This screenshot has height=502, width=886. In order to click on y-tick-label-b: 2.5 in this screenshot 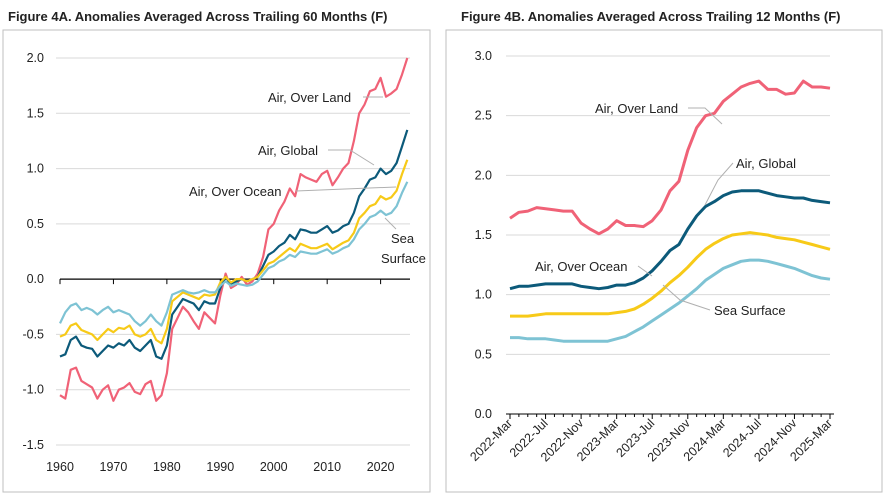, I will do `click(483, 116)`.